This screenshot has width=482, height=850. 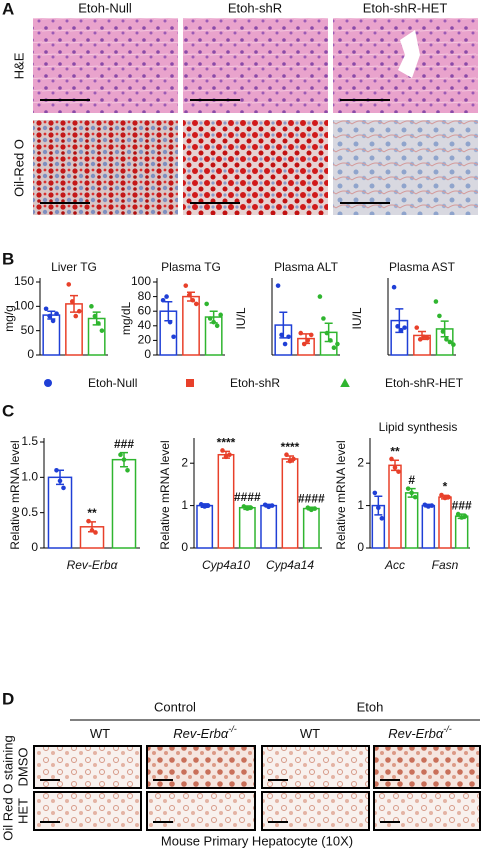 I want to click on panel-label: A, so click(x=8, y=9).